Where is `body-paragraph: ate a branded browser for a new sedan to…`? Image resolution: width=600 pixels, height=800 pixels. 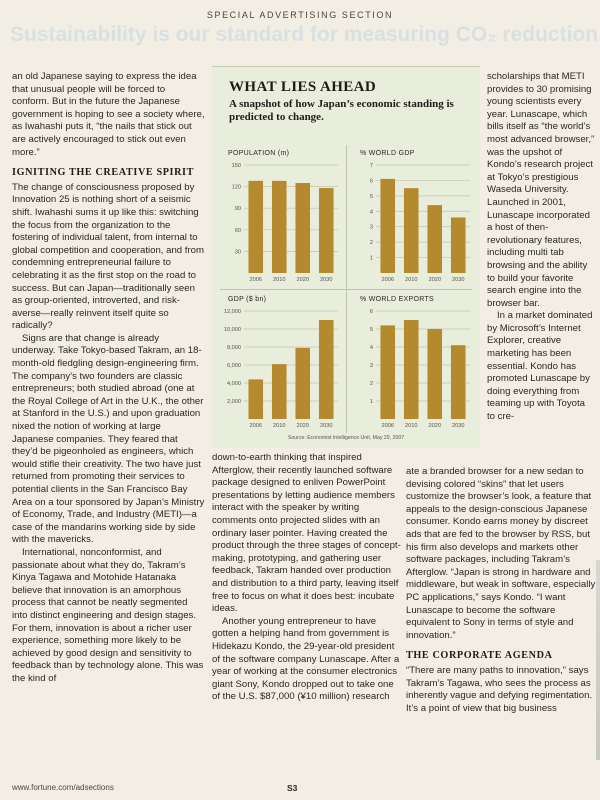
body-paragraph: ate a branded browser for a new sedan to… is located at coordinates (501, 553).